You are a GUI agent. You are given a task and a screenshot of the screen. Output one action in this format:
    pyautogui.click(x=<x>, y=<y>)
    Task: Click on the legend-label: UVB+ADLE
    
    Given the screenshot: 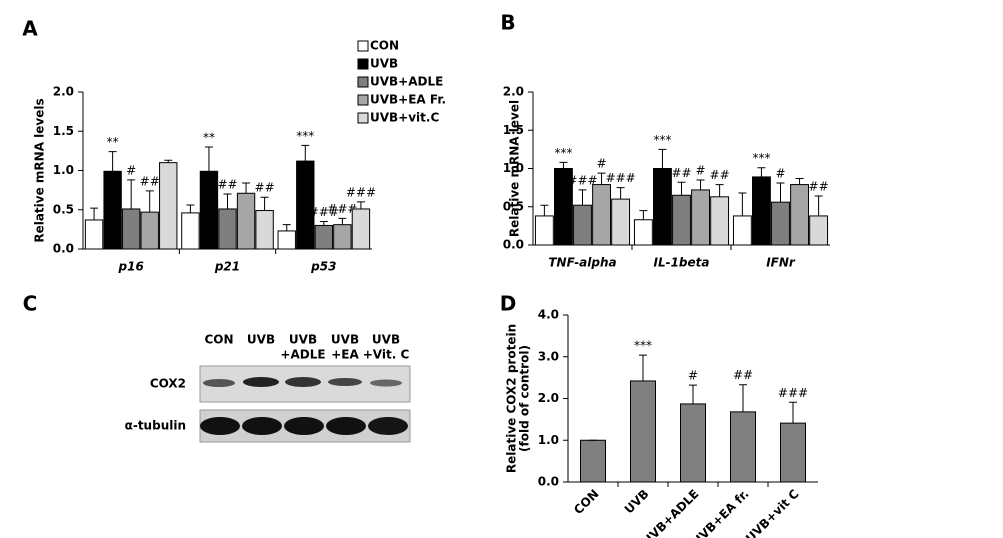 What is the action you would take?
    pyautogui.click(x=406, y=82)
    